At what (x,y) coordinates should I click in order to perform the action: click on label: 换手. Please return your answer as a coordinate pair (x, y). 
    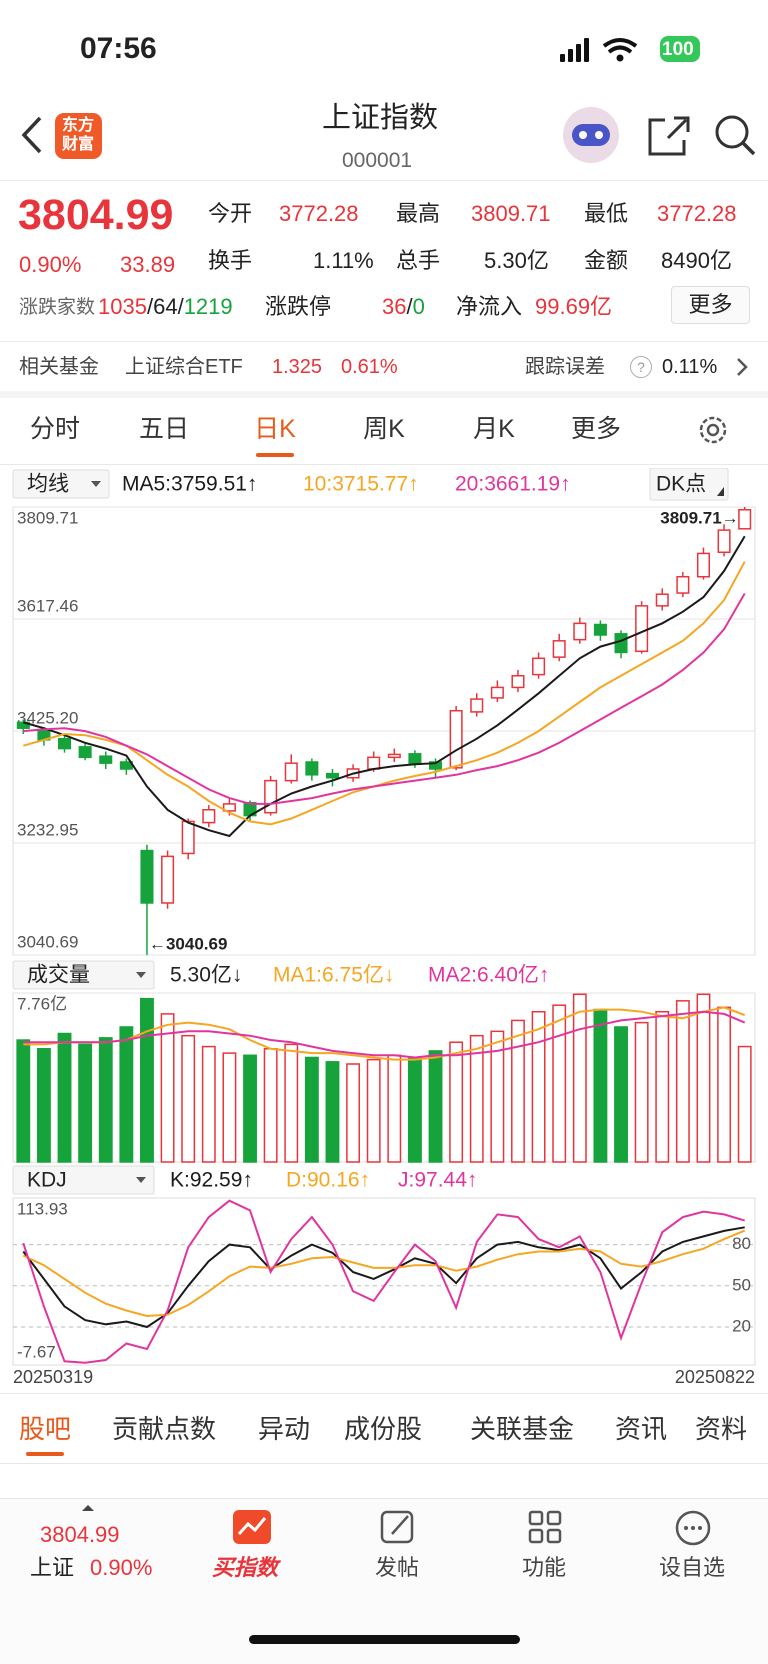
    Looking at the image, I should click on (230, 260).